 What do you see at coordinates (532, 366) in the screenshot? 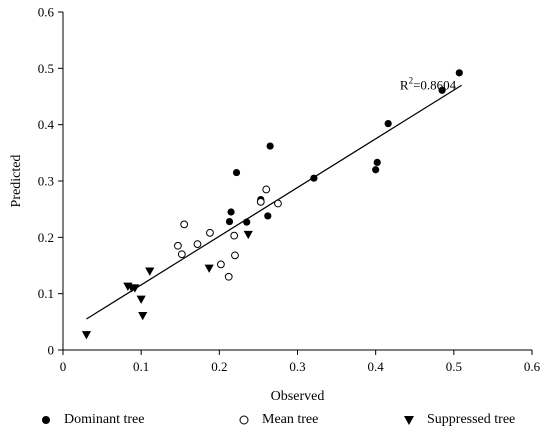
I see `x-tick-label: 0.6` at bounding box center [532, 366].